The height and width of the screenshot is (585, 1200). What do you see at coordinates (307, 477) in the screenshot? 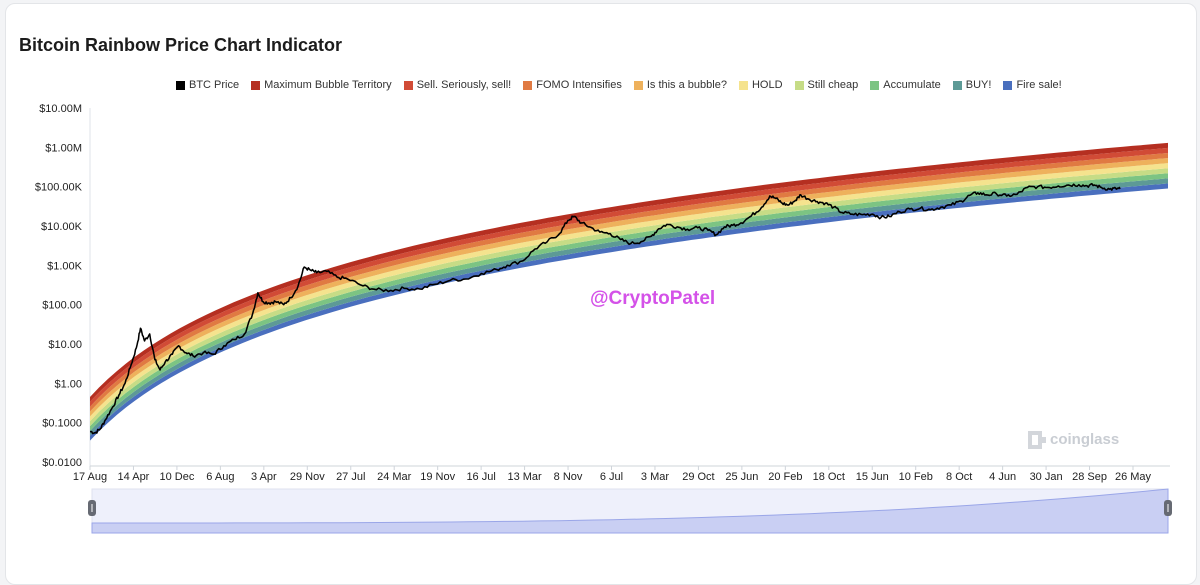
I see `x-tick-label: 29 Nov` at bounding box center [307, 477].